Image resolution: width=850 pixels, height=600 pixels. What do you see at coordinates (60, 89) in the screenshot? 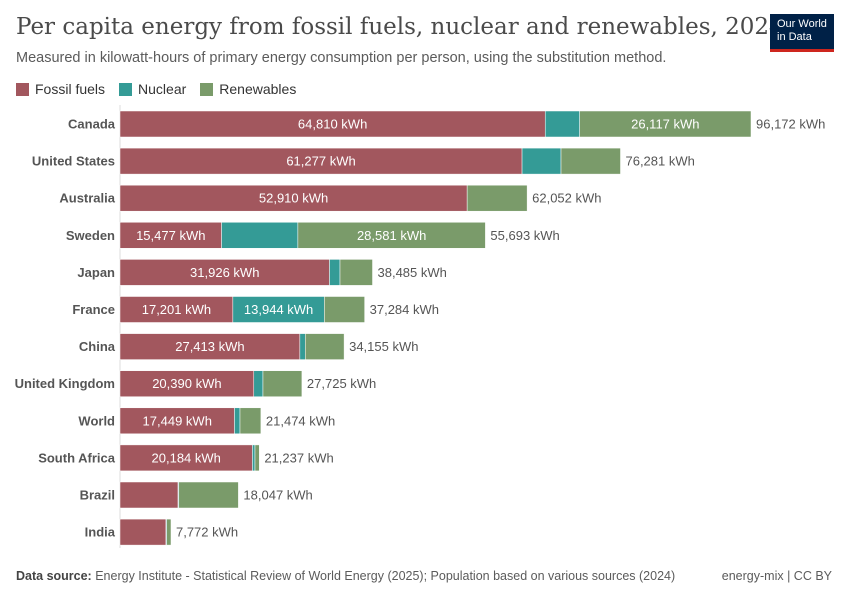
I see `legend-item-fossil: Fossil fuels` at bounding box center [60, 89].